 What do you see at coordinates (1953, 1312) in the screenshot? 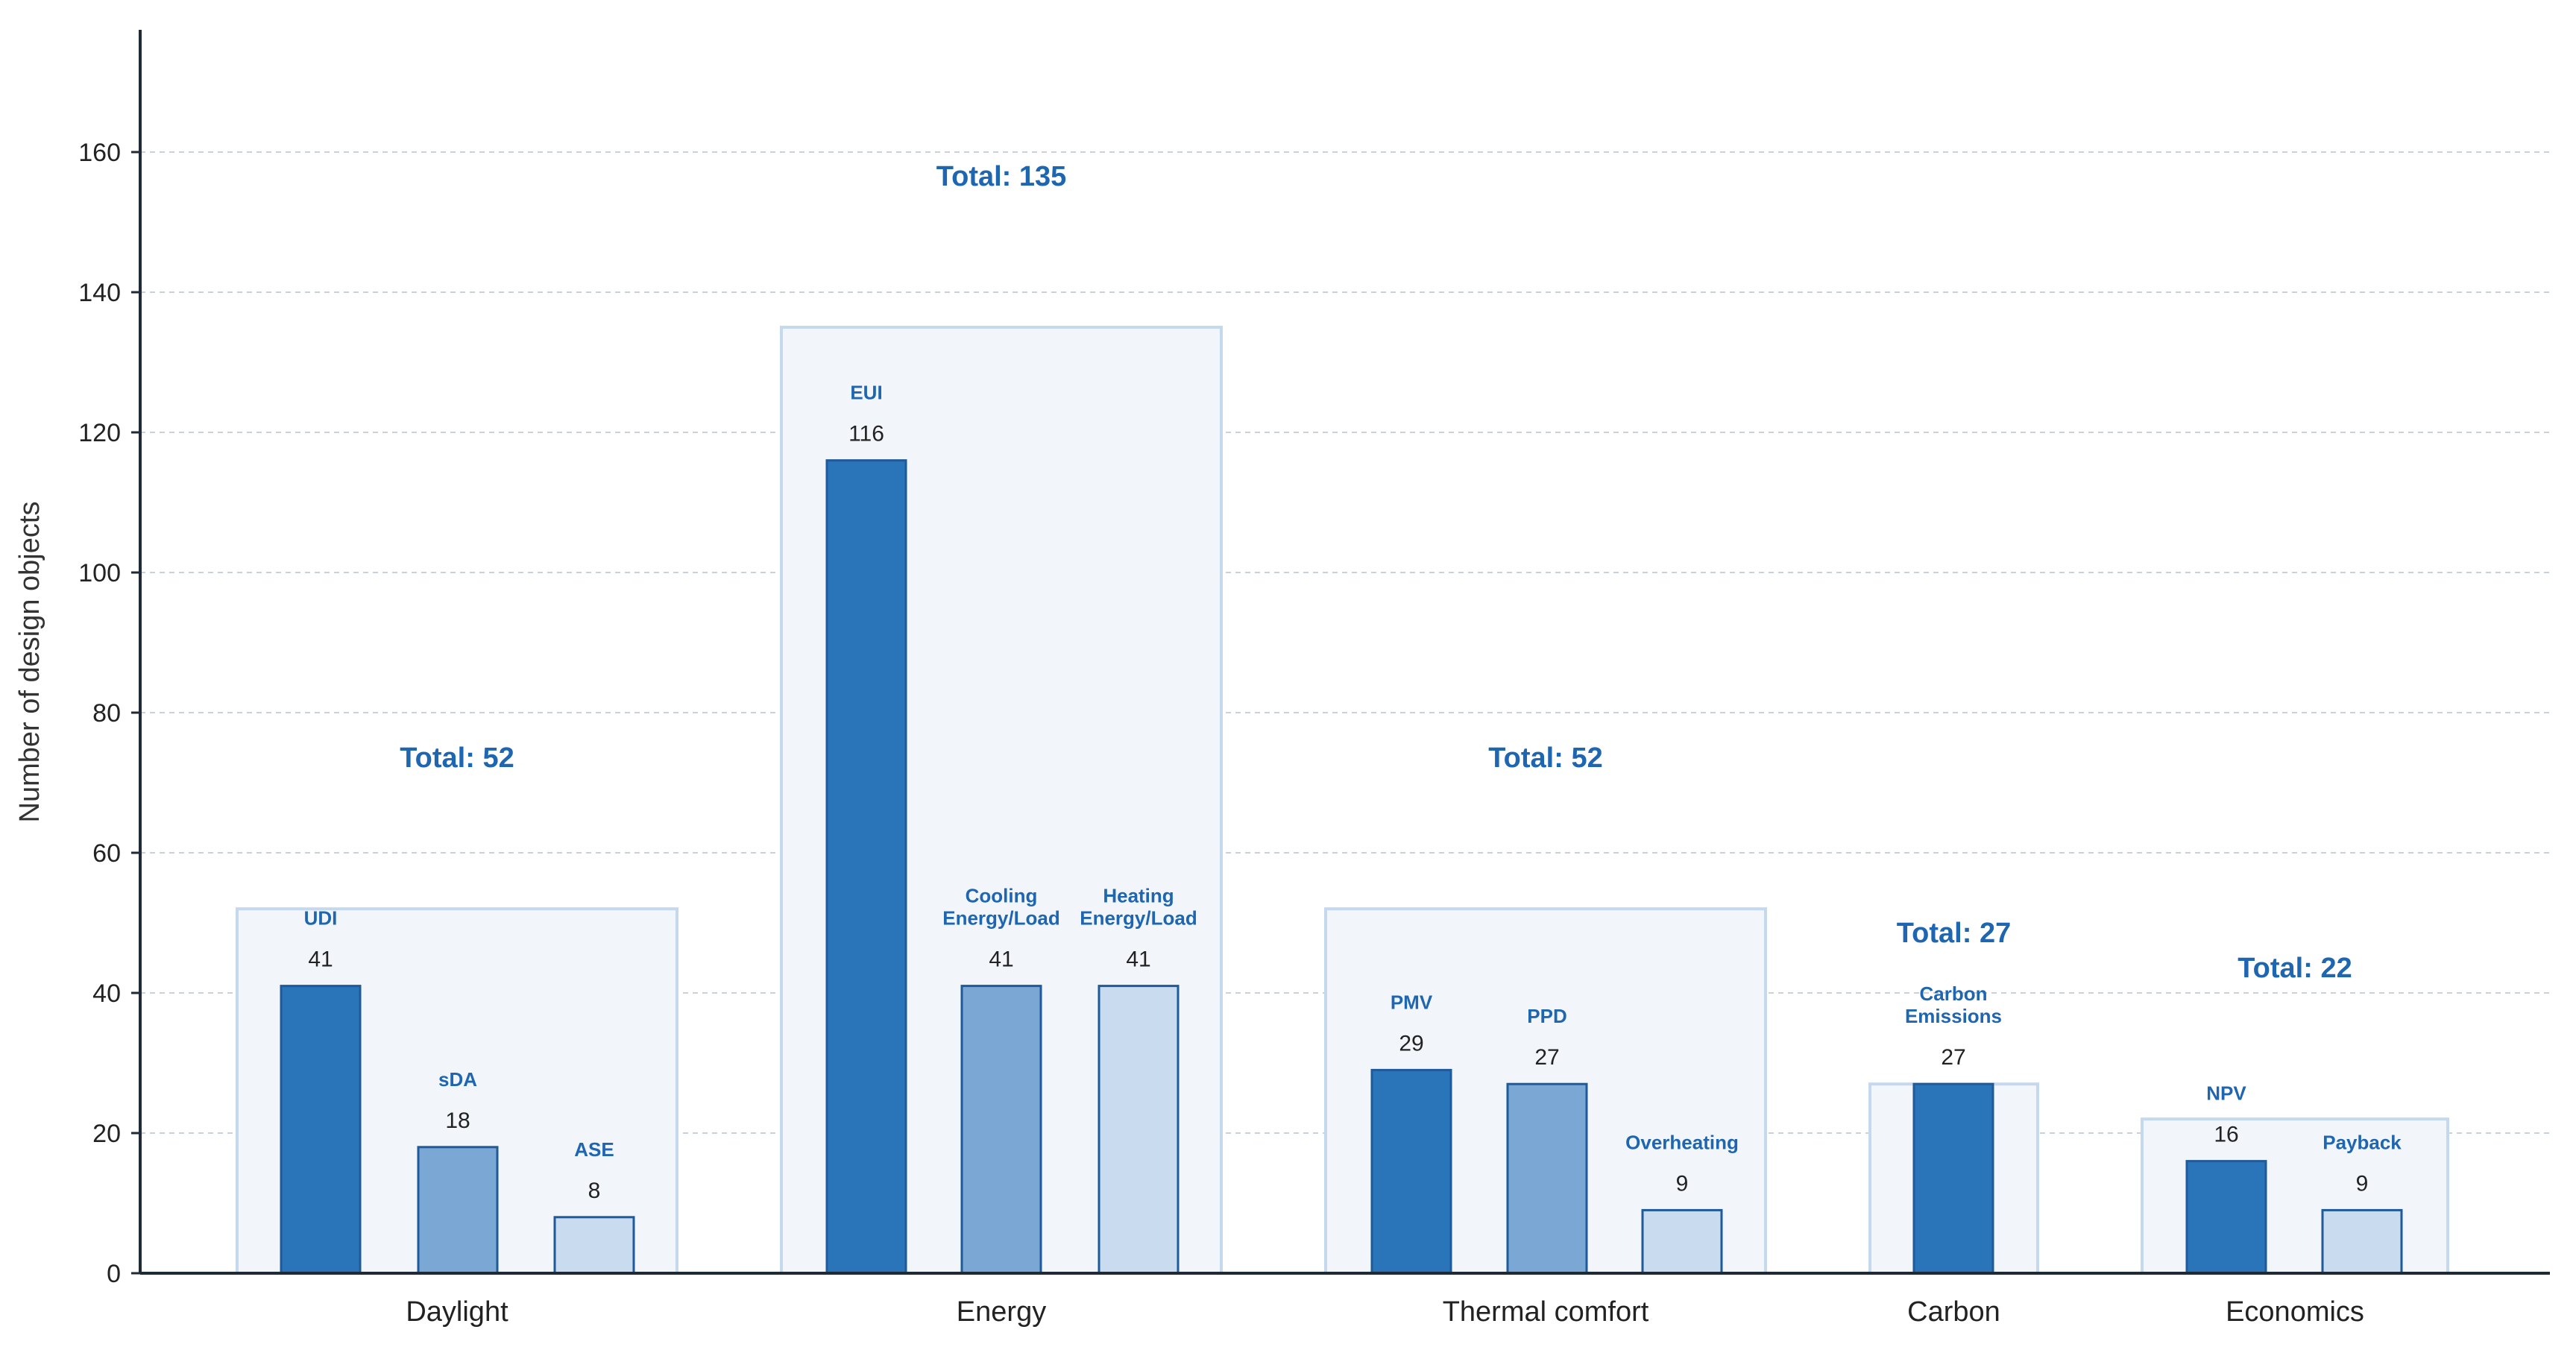
I see `category-label: Carbon` at bounding box center [1953, 1312].